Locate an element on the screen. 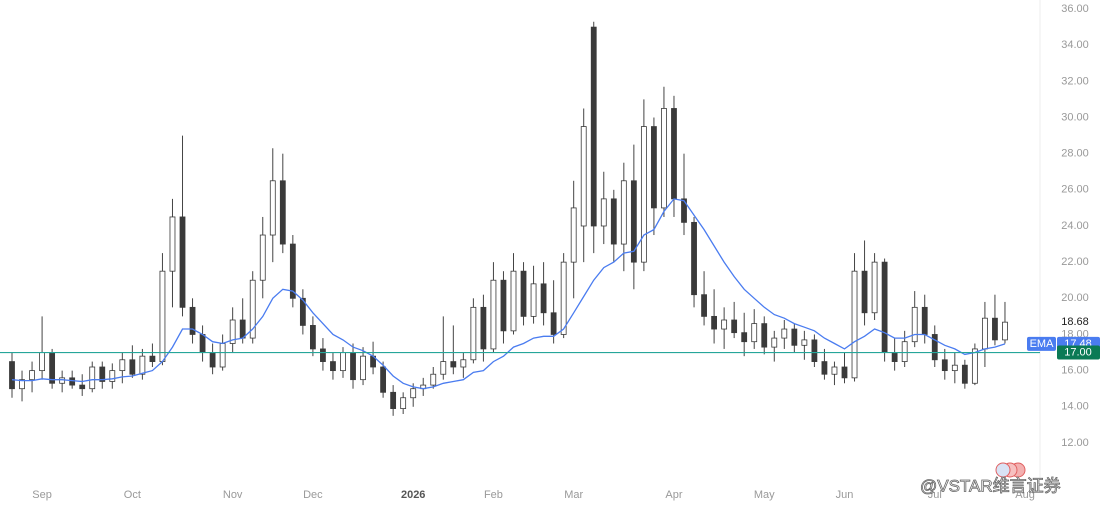 This screenshot has height=521, width=1108. x-tick-label: Sep is located at coordinates (42, 495).